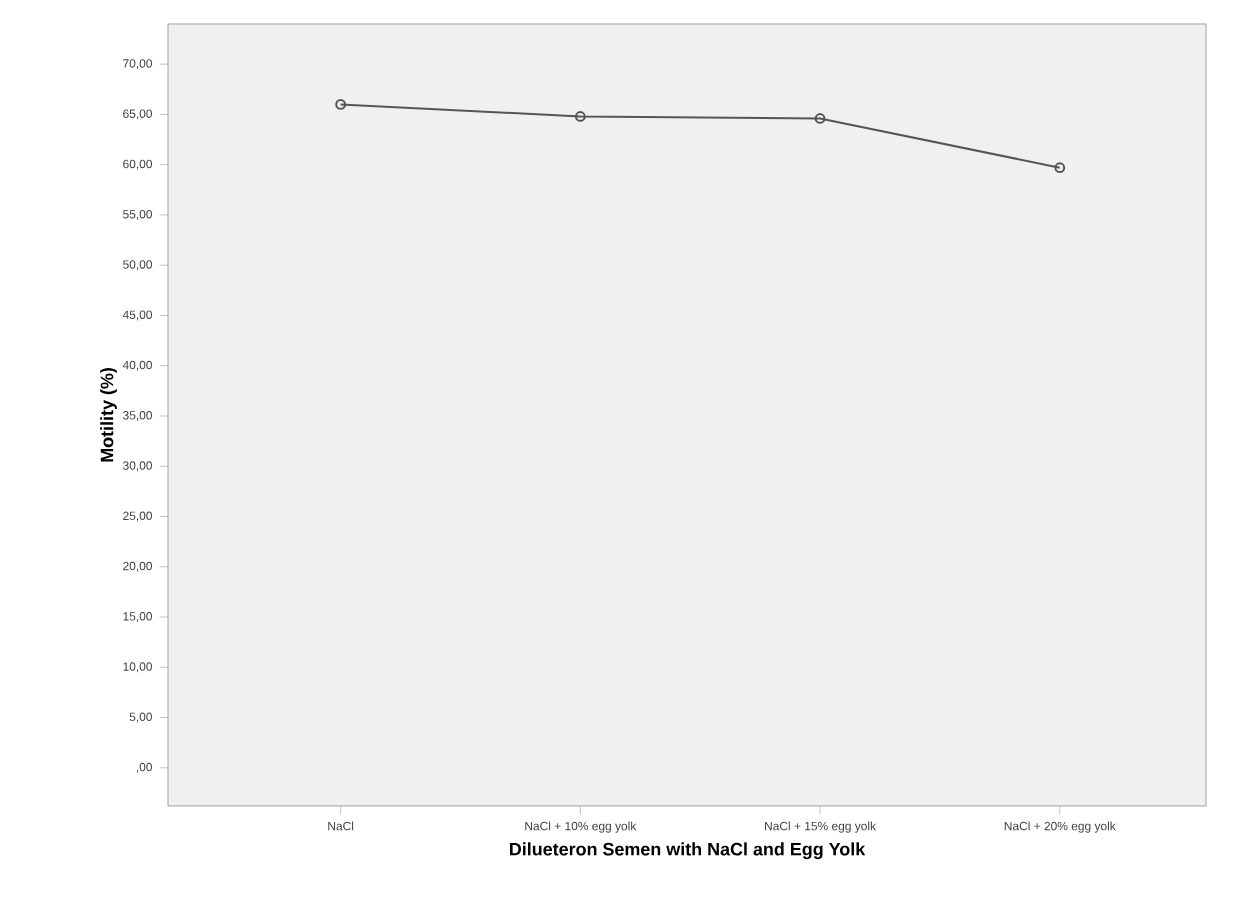 This screenshot has height=918, width=1236. Describe the element at coordinates (108, 415) in the screenshot. I see `y-axis-title: Motility (%)` at that location.